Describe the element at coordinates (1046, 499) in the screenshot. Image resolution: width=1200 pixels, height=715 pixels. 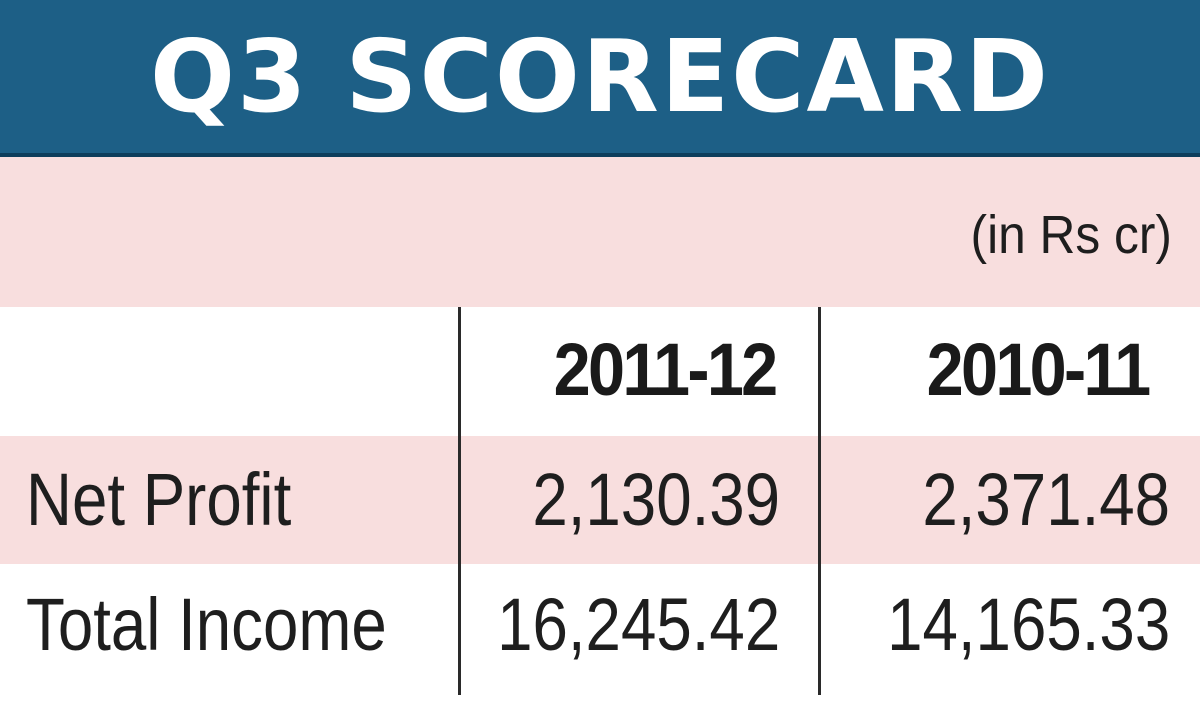
I see `table-cell: 2,371.48` at that location.